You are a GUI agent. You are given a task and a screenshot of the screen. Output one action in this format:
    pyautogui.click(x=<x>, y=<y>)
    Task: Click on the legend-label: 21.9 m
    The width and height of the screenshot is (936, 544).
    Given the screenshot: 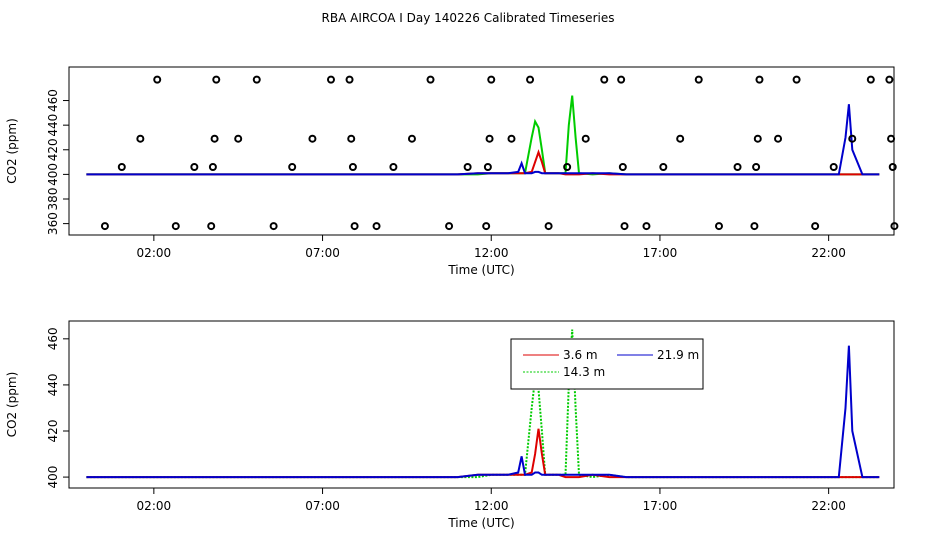 What is the action you would take?
    pyautogui.click(x=678, y=355)
    